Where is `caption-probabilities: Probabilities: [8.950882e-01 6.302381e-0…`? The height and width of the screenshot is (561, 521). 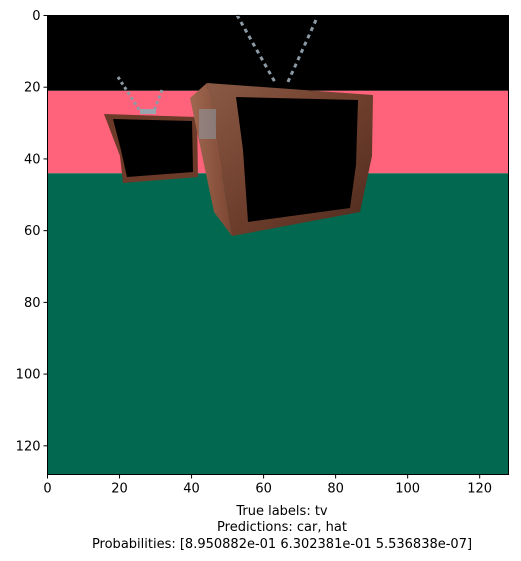 caption-probabilities: Probabilities: [8.950882e-01 6.302381e-0… is located at coordinates (282, 544).